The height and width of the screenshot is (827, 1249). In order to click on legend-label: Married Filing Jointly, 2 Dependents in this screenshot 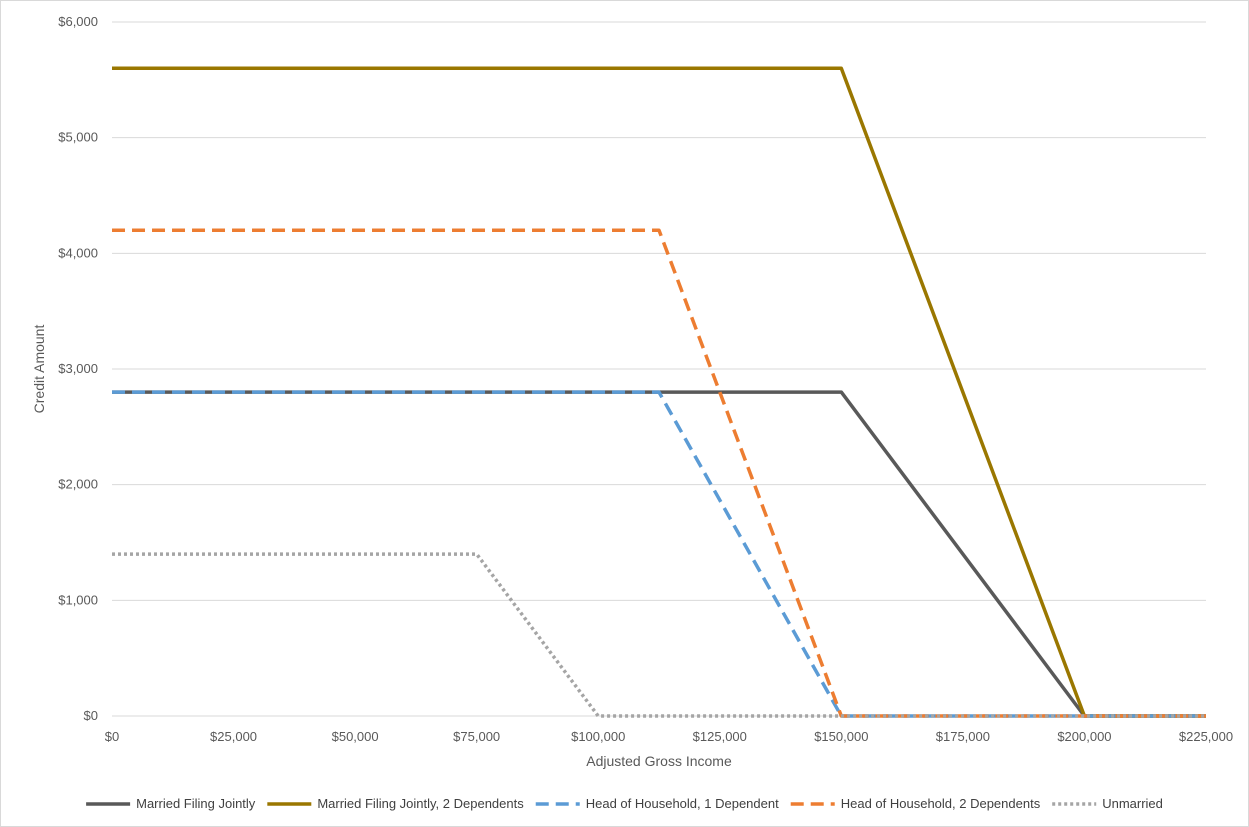, I will do `click(420, 803)`.